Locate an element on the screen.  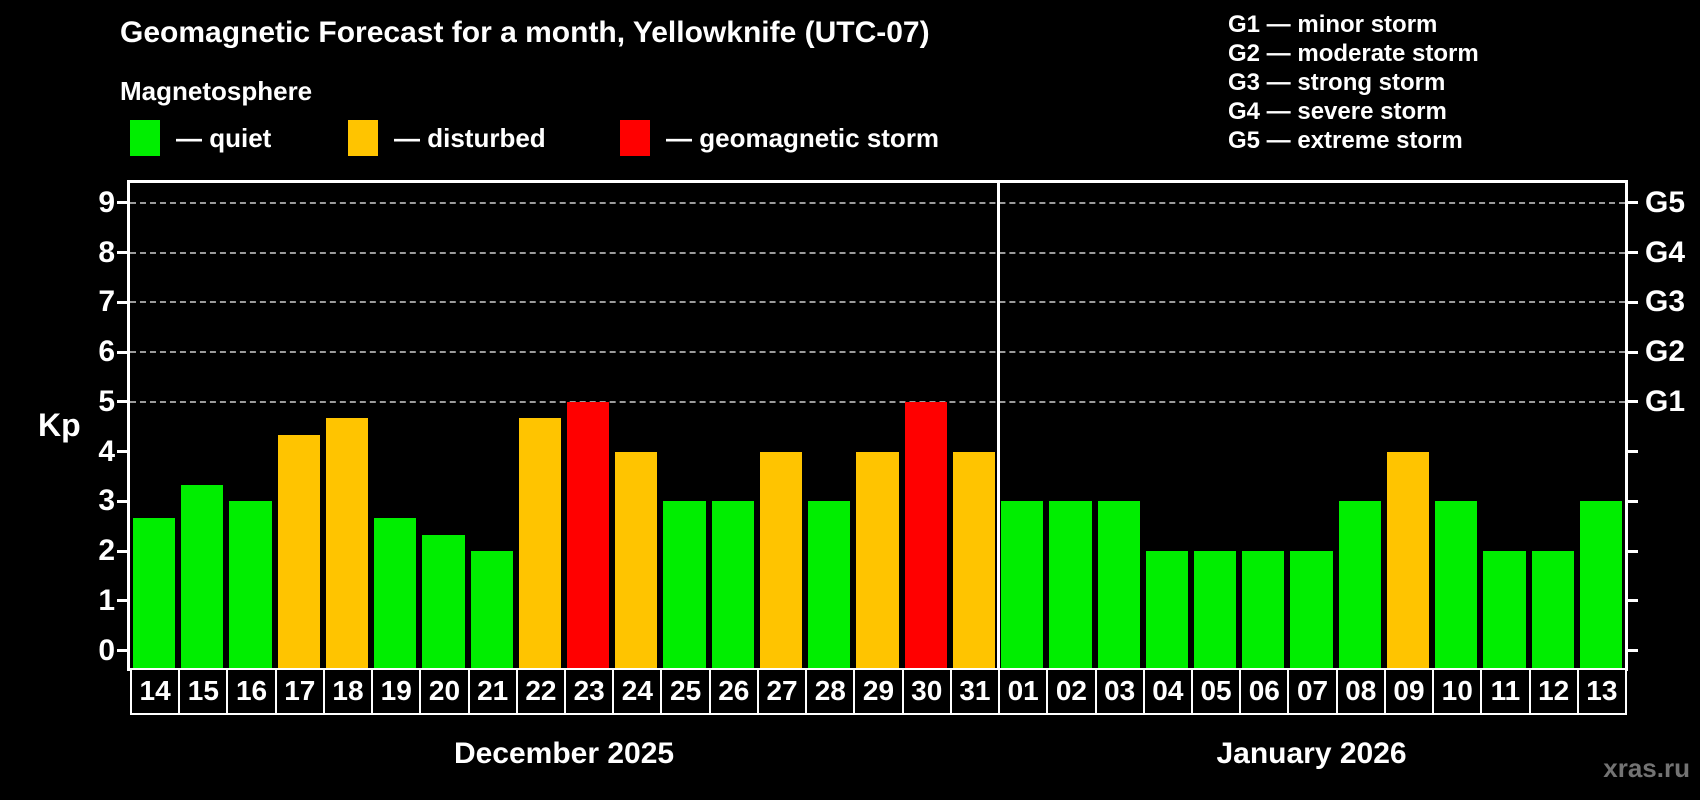
month-divider-line is located at coordinates (998, 425).